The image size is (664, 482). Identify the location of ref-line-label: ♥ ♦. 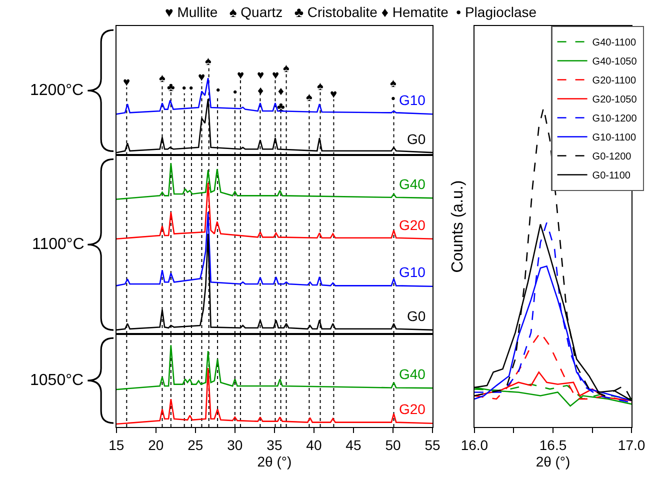
(260, 83).